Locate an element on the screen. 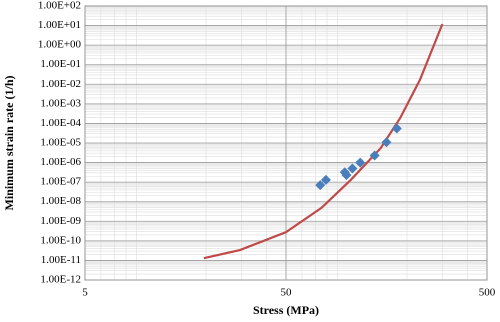 This screenshot has height=322, width=500. x-tick-label: 50 is located at coordinates (287, 293).